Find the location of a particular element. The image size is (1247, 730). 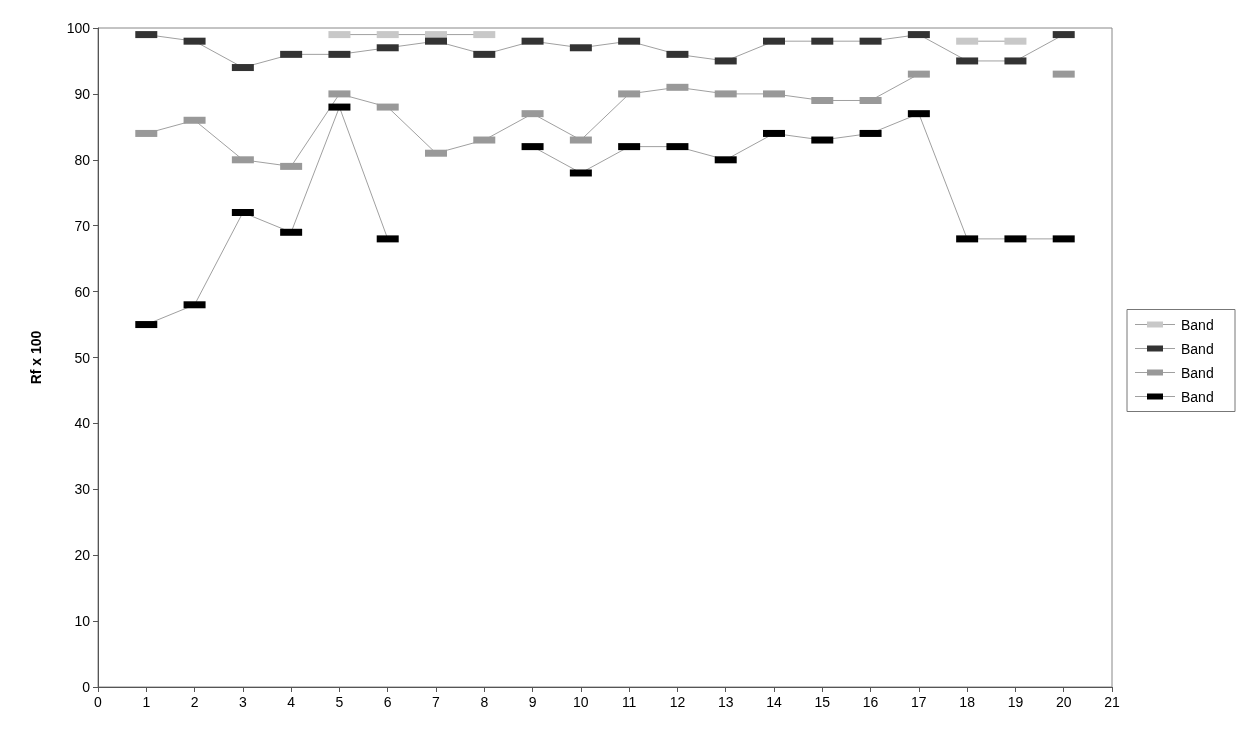

y-tick-label: 40 is located at coordinates (82, 423).